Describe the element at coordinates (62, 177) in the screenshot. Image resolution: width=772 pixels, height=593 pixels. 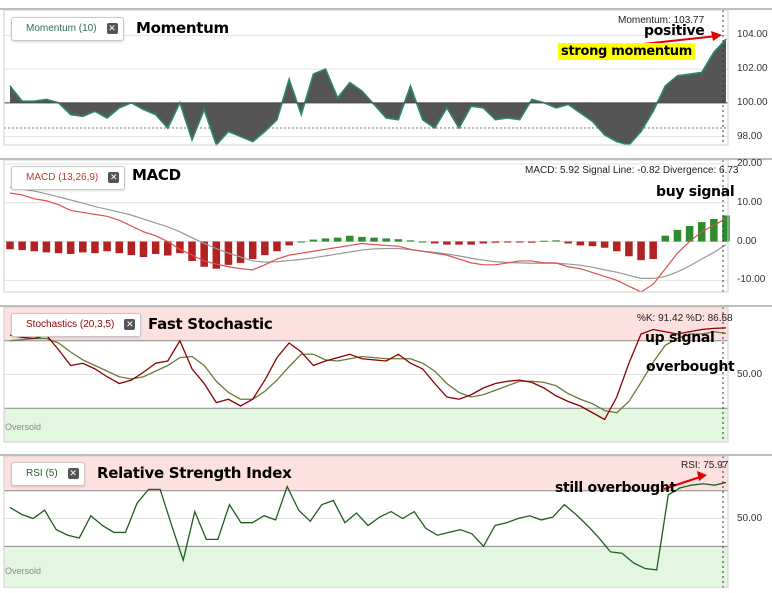
I see `macd-indicator-label: MACD (13,26,9)` at that location.